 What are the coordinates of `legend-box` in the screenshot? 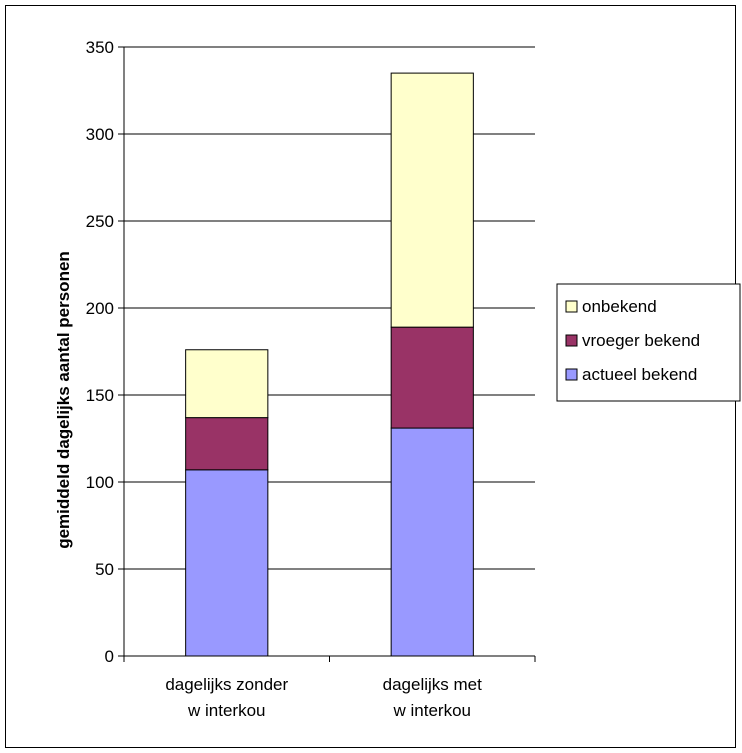 It's located at (648, 342).